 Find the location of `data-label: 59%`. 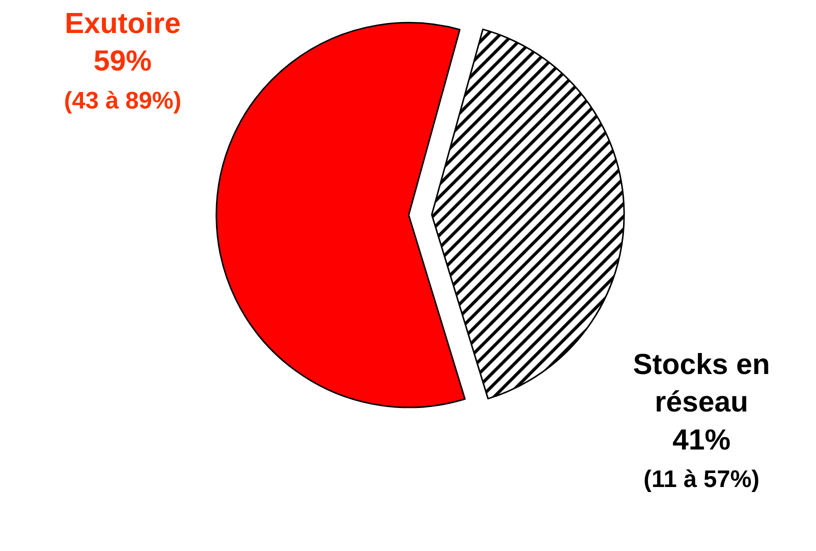

data-label: 59% is located at coordinates (123, 62).